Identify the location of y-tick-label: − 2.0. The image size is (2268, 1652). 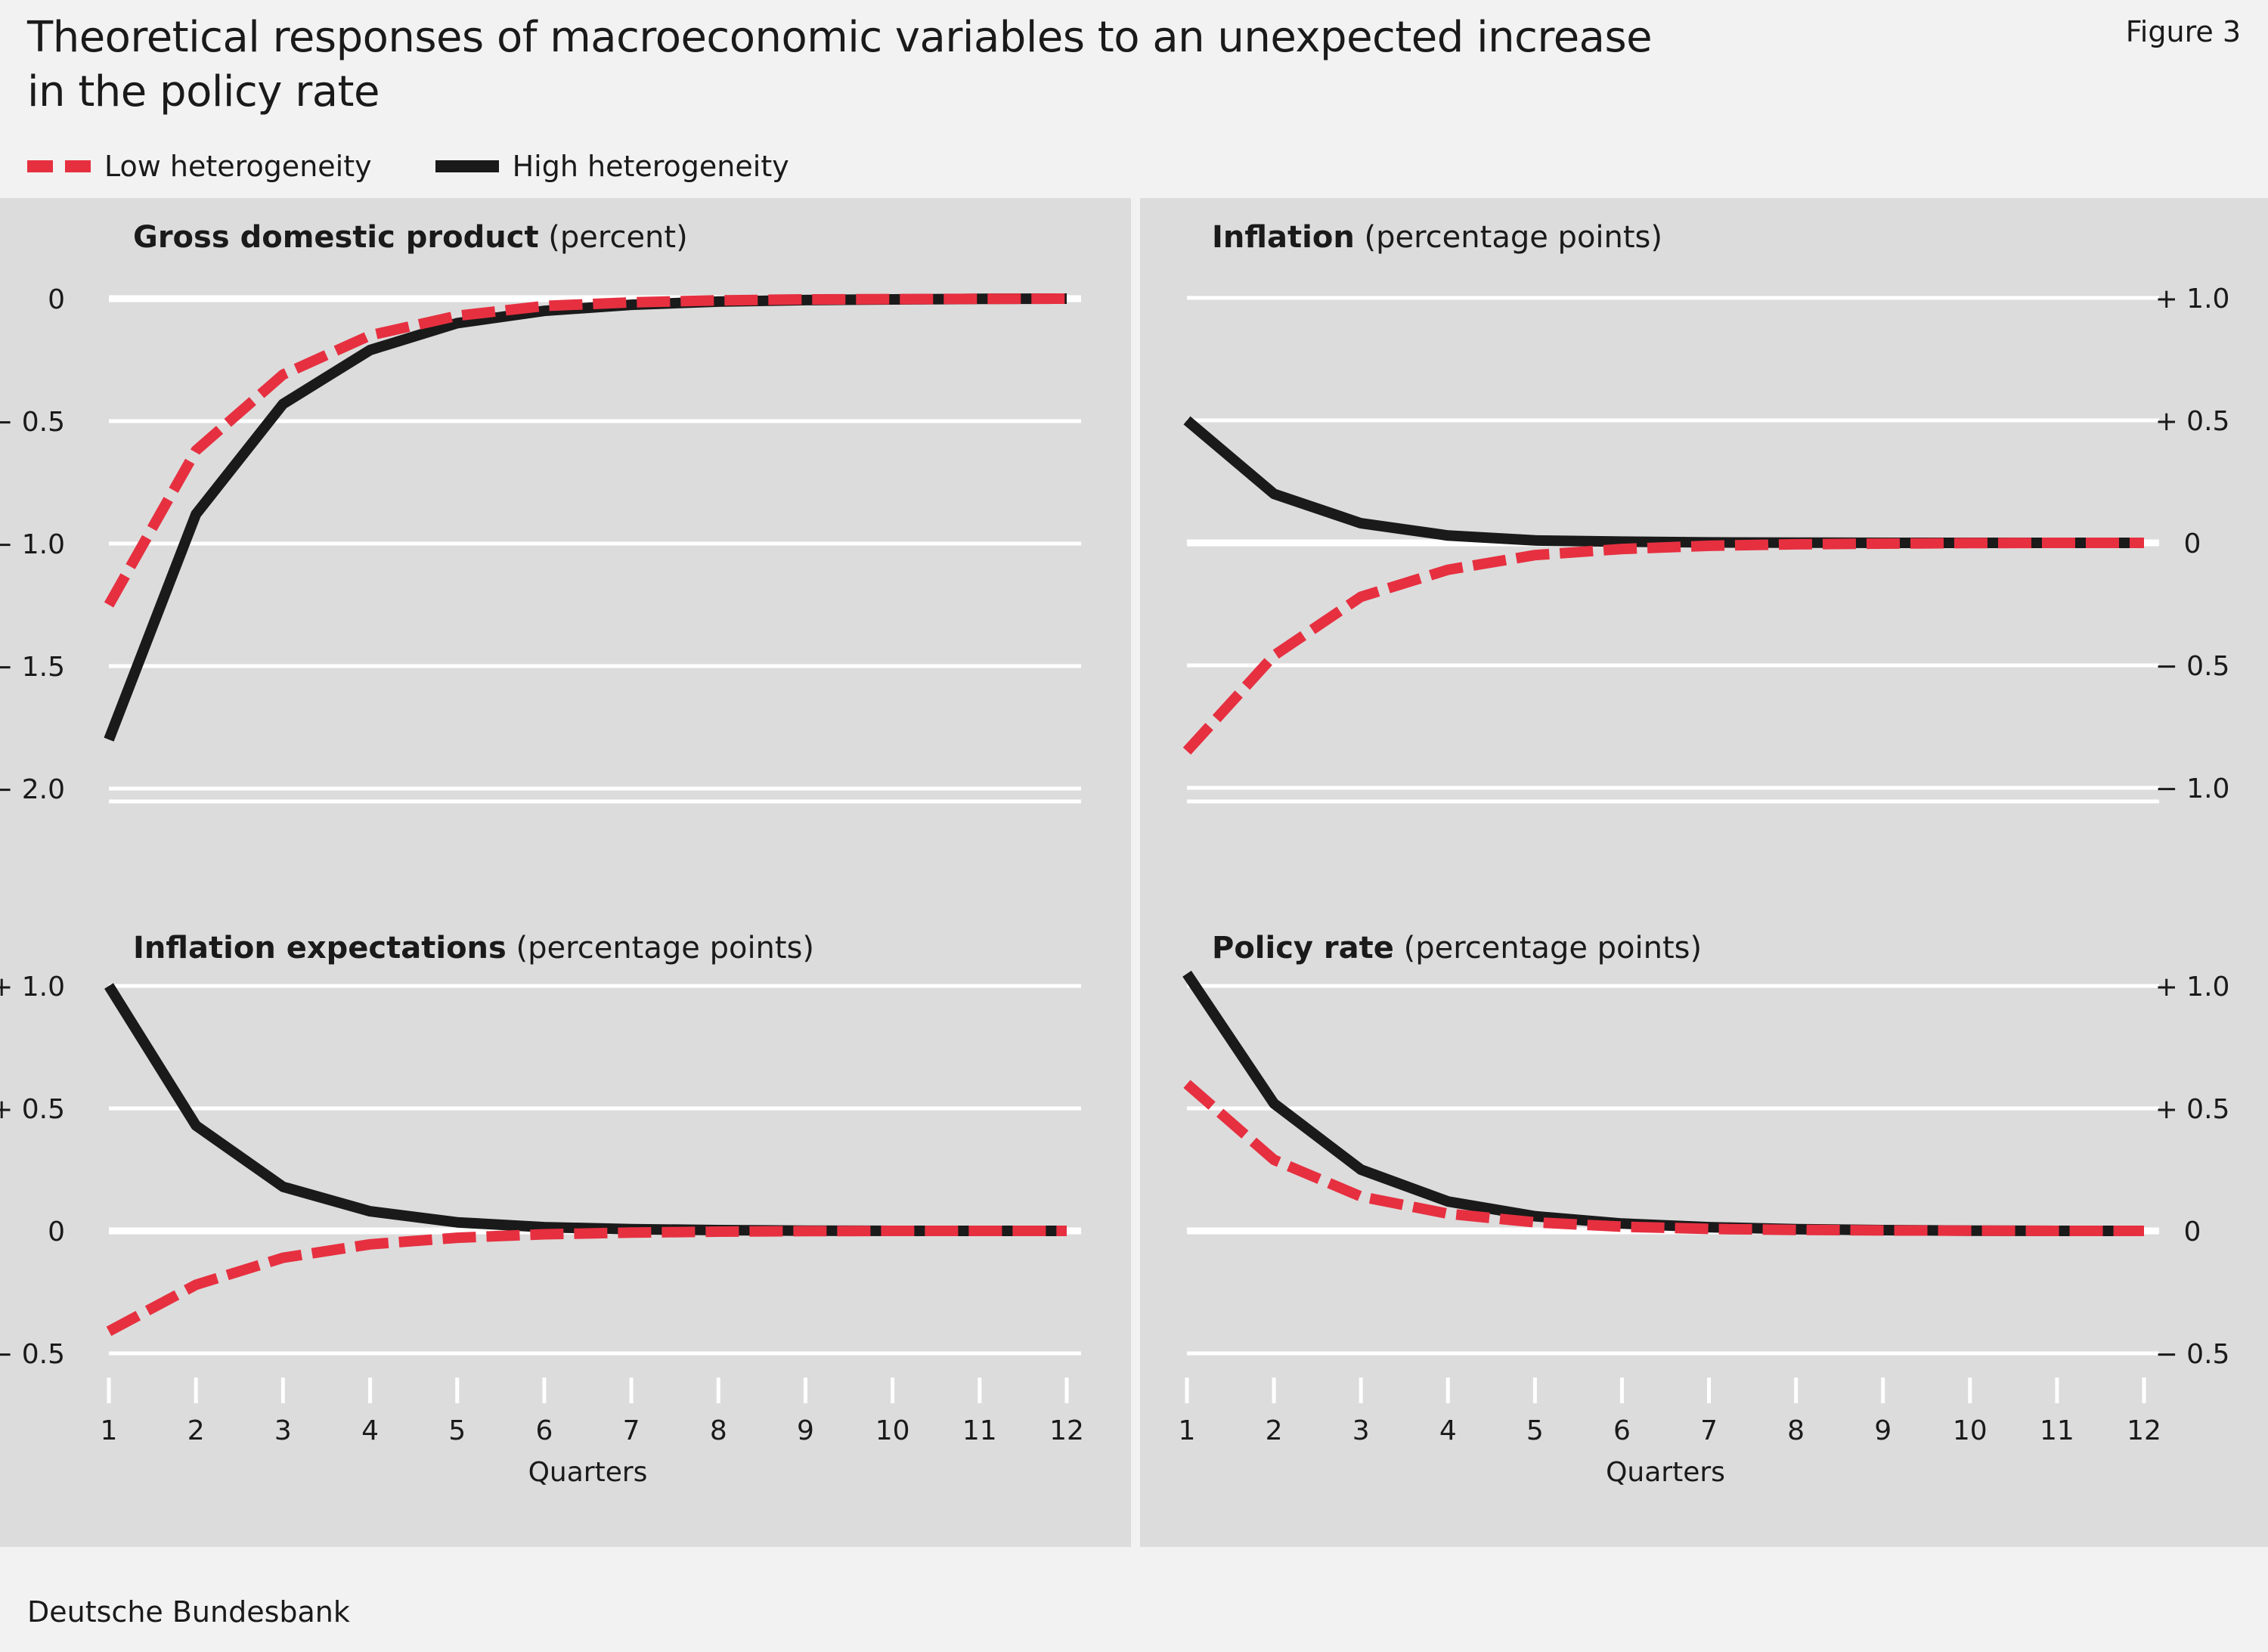
(32, 790).